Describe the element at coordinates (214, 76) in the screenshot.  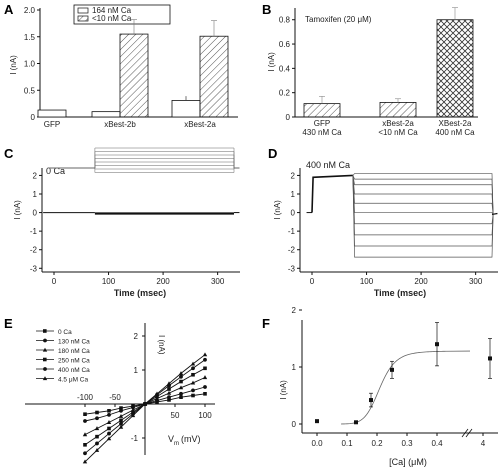
I see `a-bar-10nm` at that location.